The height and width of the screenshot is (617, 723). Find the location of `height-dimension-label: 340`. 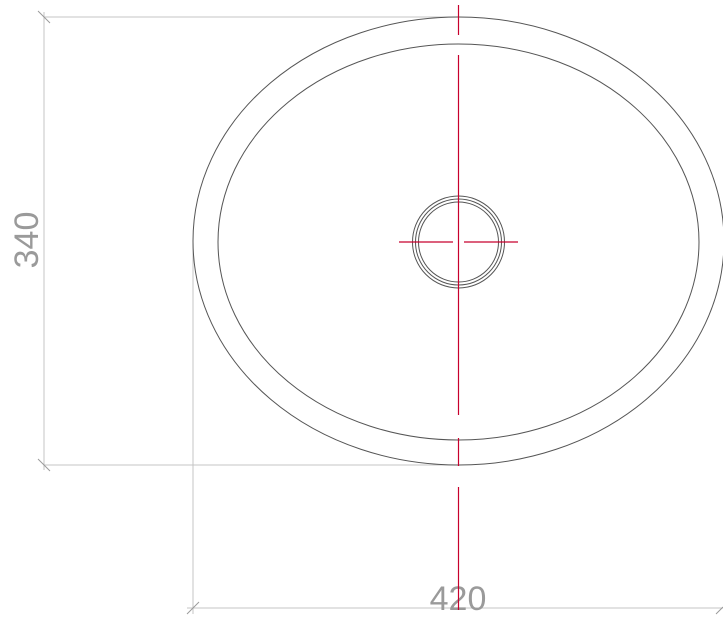

height-dimension-label: 340 is located at coordinates (27, 240).